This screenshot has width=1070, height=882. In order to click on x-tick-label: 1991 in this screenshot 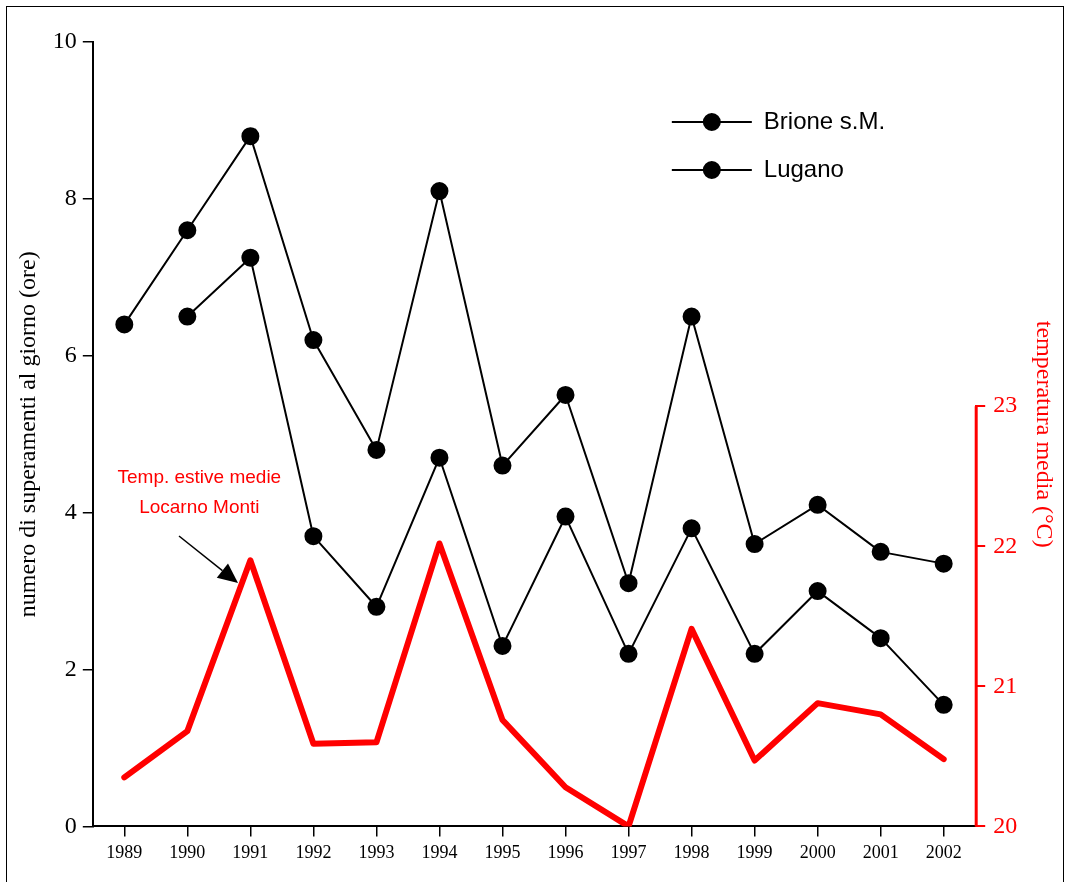, I will do `click(250, 851)`.